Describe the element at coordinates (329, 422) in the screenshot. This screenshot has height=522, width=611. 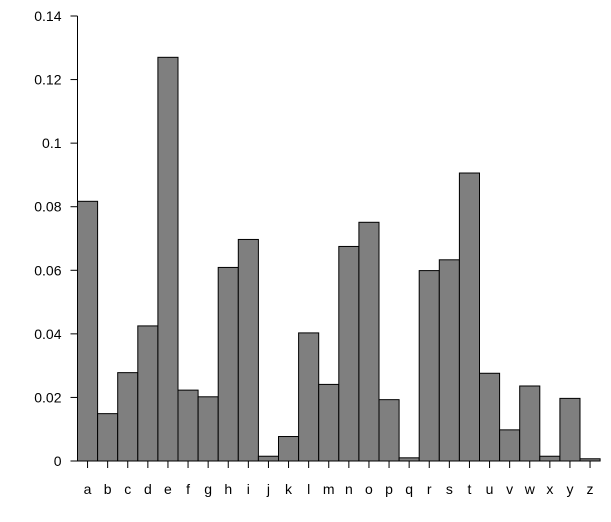
I see `bar-m` at that location.